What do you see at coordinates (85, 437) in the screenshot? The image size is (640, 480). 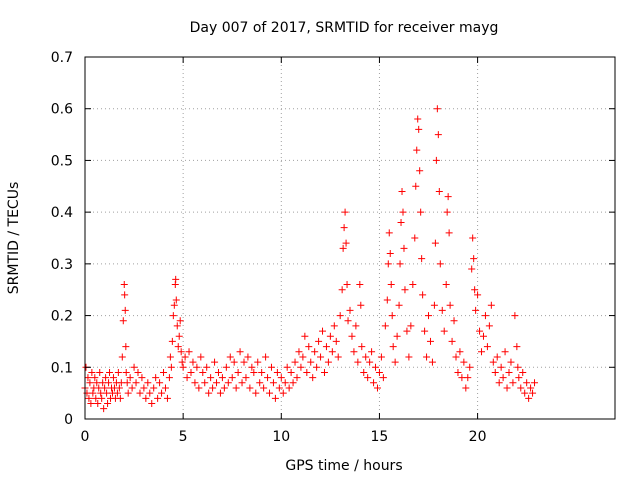 I see `x-tick-label: 0` at bounding box center [85, 437].